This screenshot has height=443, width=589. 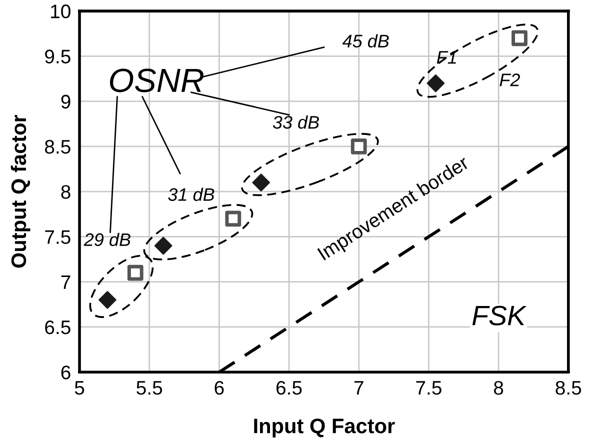 What do you see at coordinates (191, 194) in the screenshot?
I see `annotation: 31 dB` at bounding box center [191, 194].